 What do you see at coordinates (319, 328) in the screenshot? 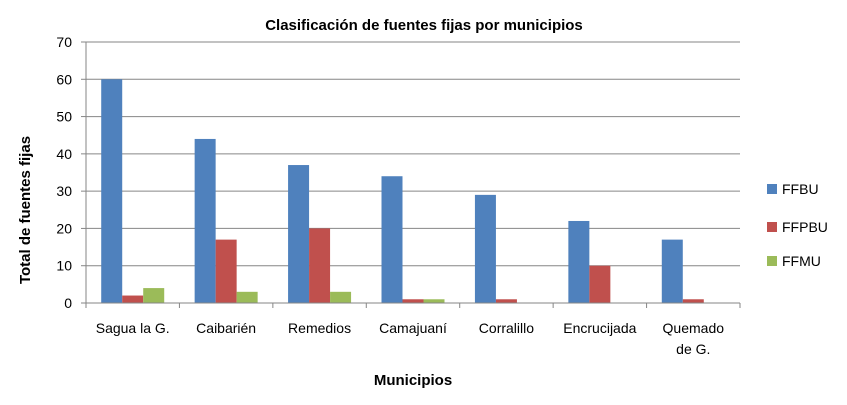
I see `x-tick-label: Remedios` at bounding box center [319, 328].